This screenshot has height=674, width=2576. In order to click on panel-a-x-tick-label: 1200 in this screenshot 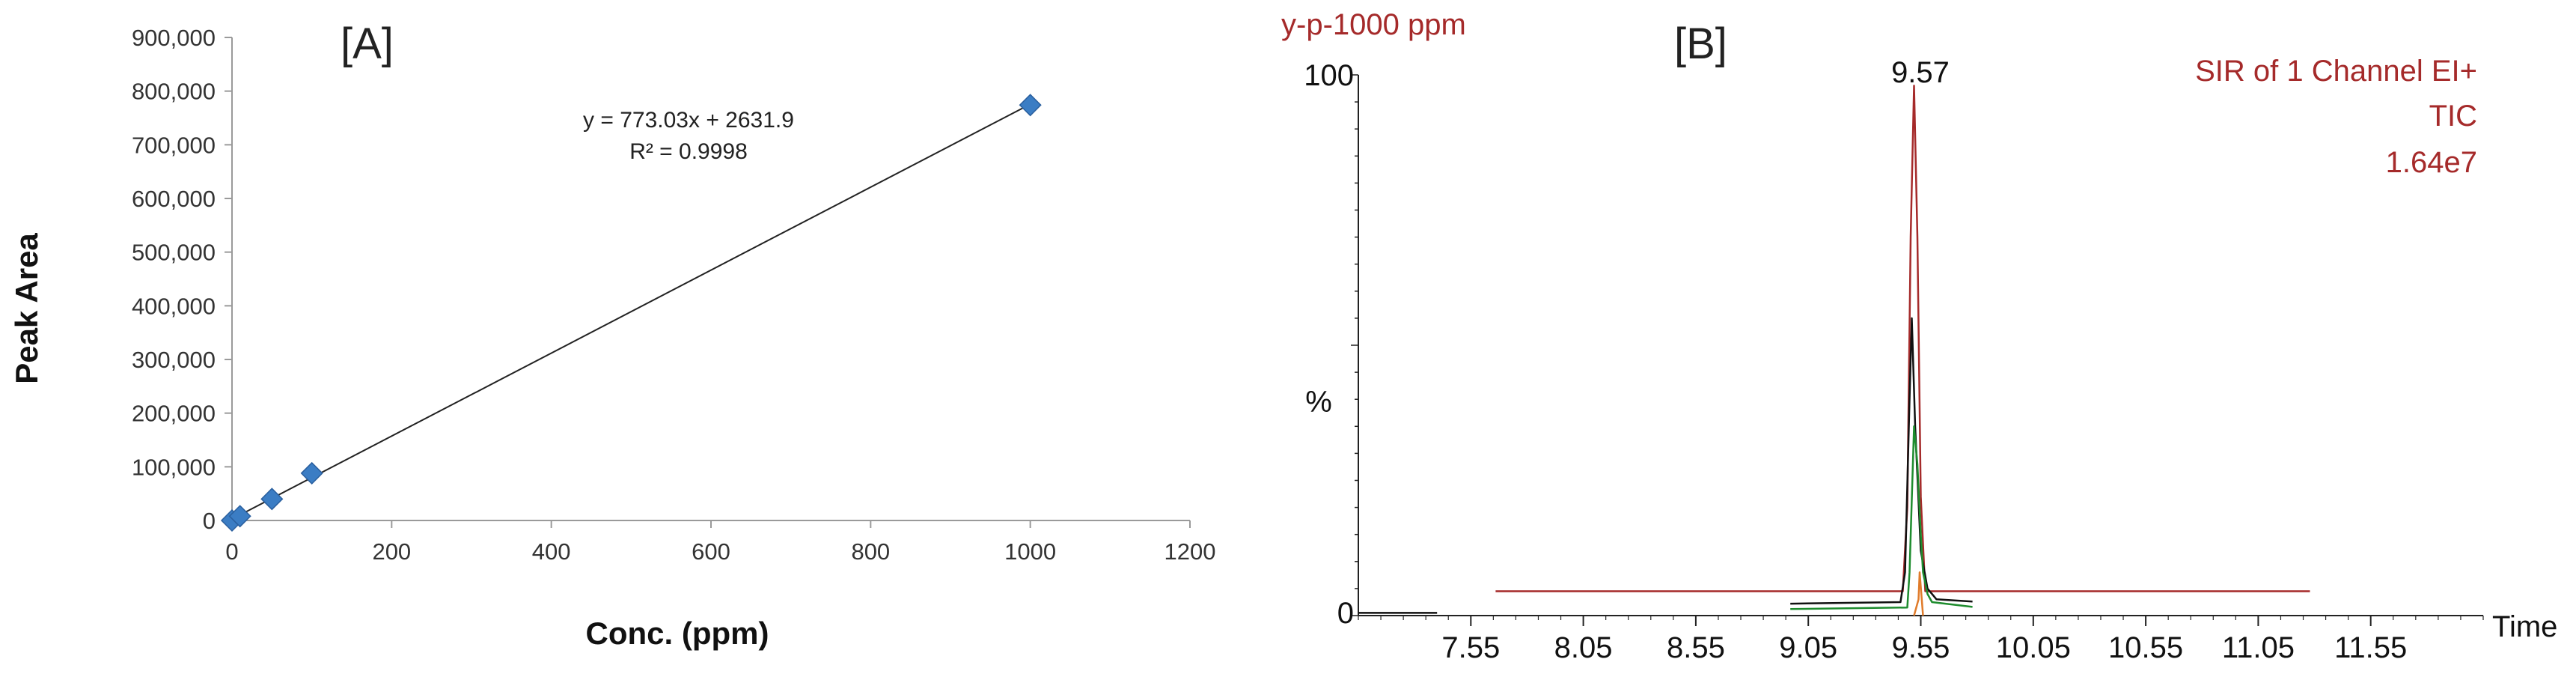, I will do `click(1190, 551)`.